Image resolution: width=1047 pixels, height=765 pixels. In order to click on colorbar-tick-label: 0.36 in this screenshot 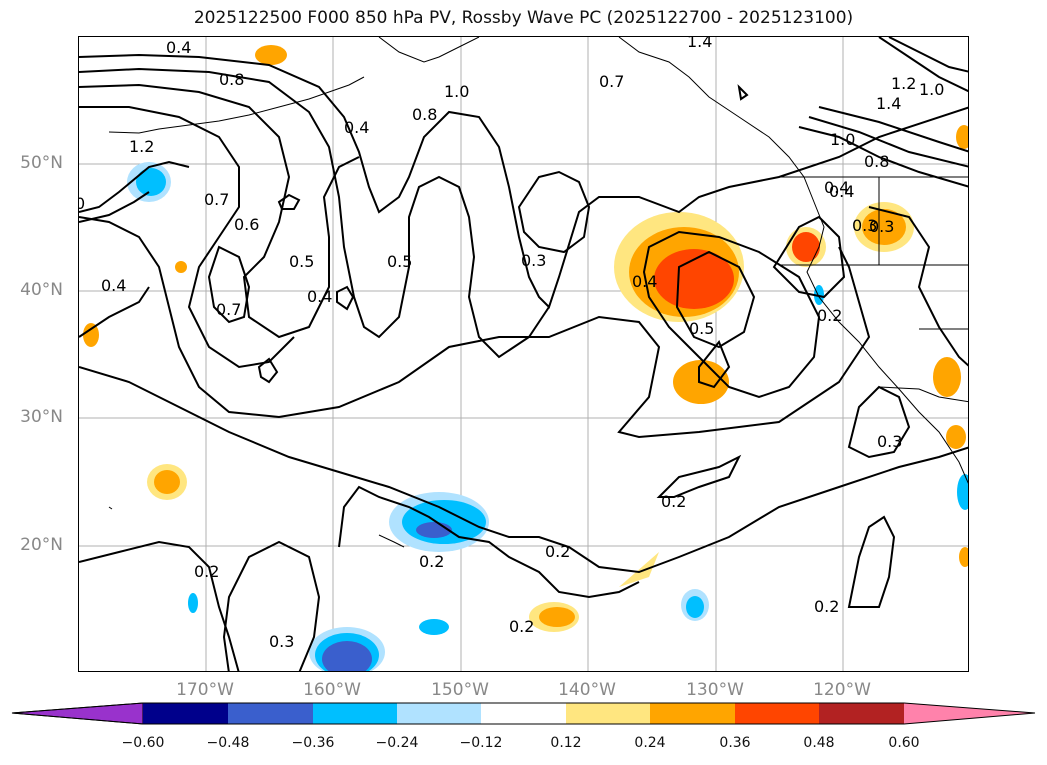, I will do `click(735, 743)`.